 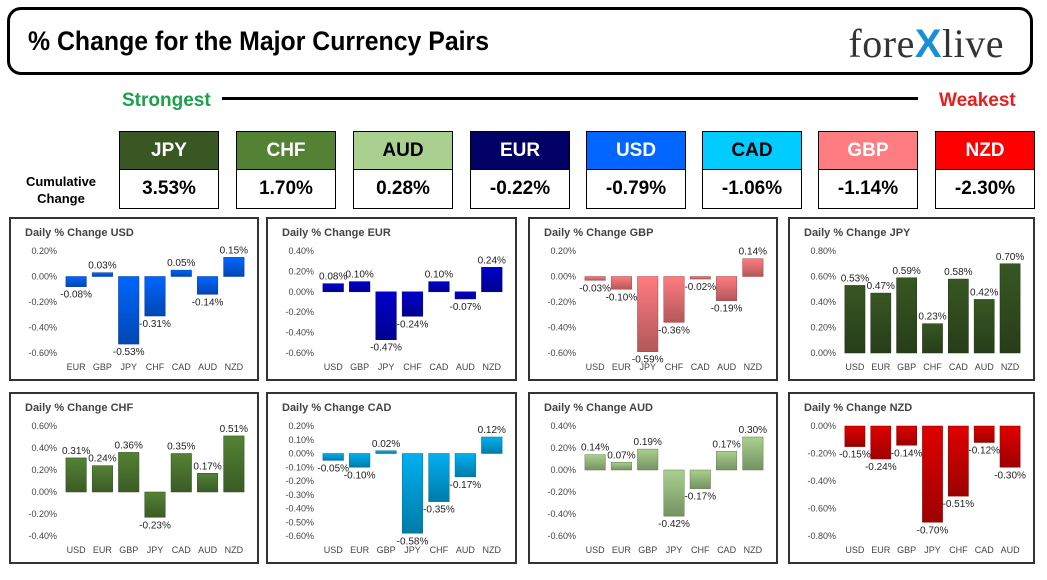 I want to click on data-label: 0.70%, so click(x=1010, y=257).